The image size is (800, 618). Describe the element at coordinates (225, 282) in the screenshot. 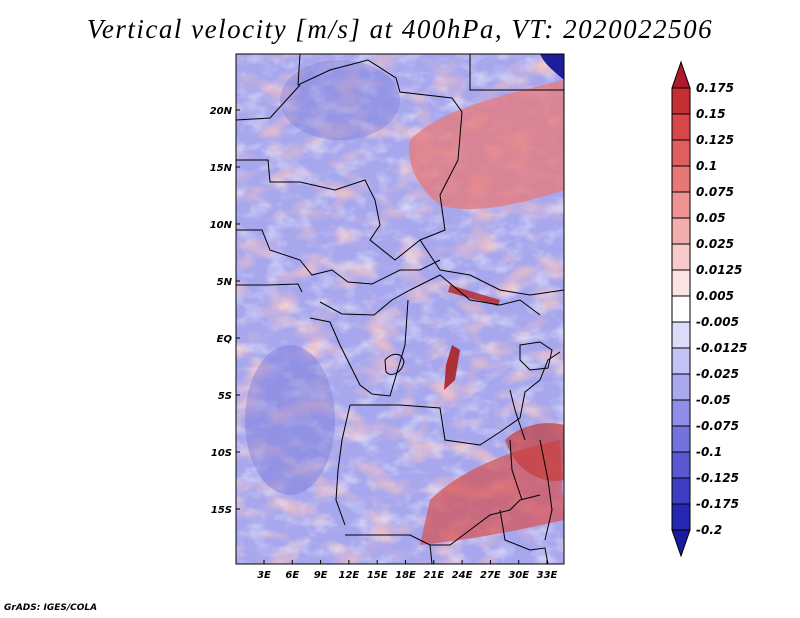

I see `lat-tick-label: 5N` at that location.